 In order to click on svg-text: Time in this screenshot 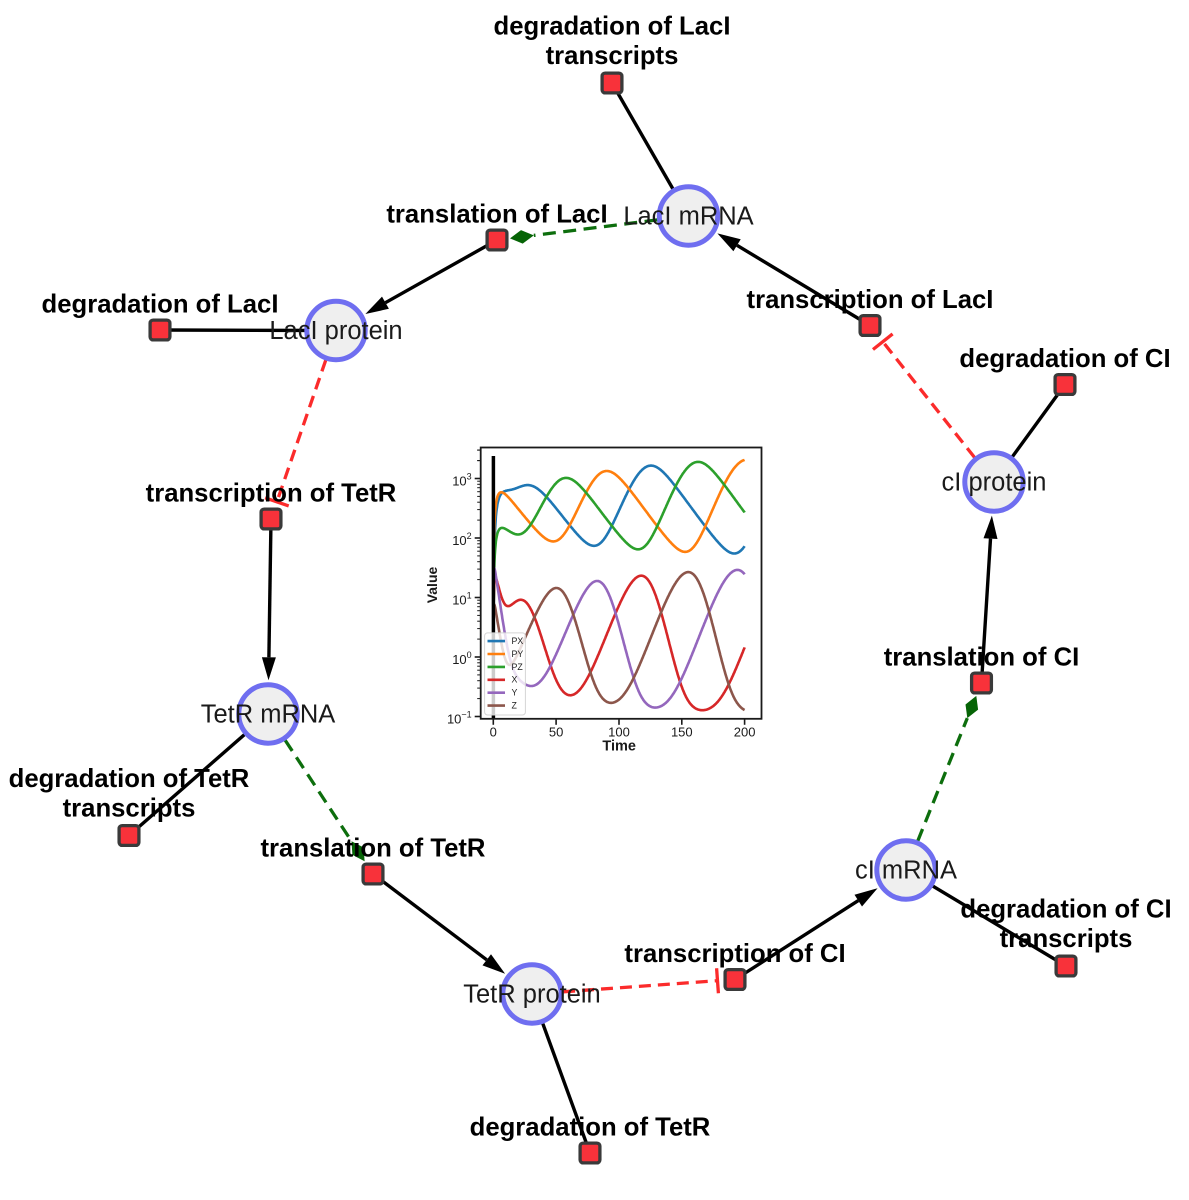, I will do `click(619, 747)`.